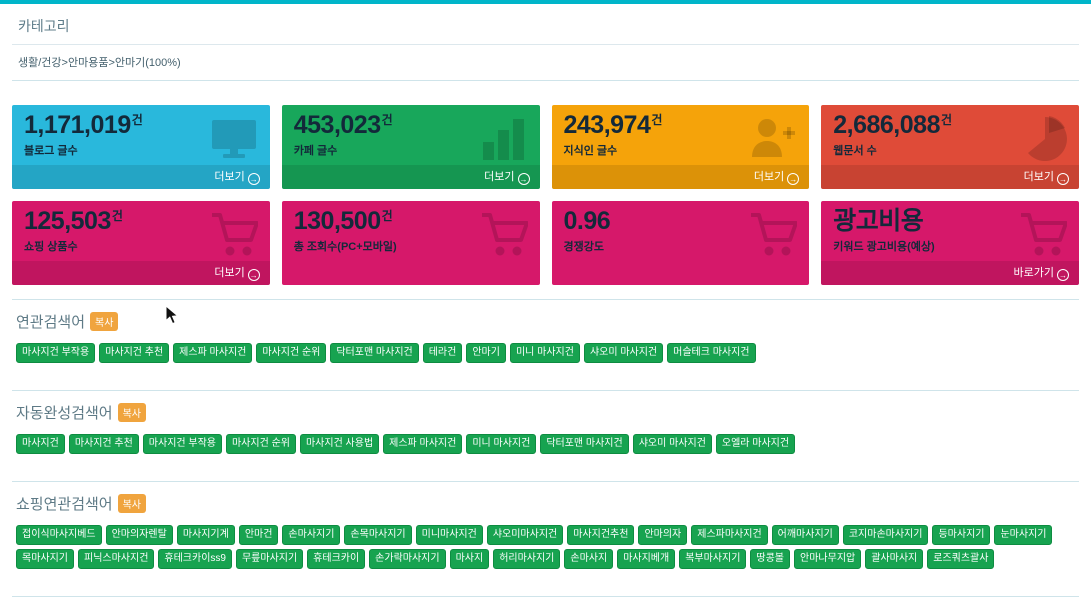 This screenshot has width=1091, height=597. What do you see at coordinates (855, 150) in the screenshot?
I see `stat-label: 웹문서 수` at bounding box center [855, 150].